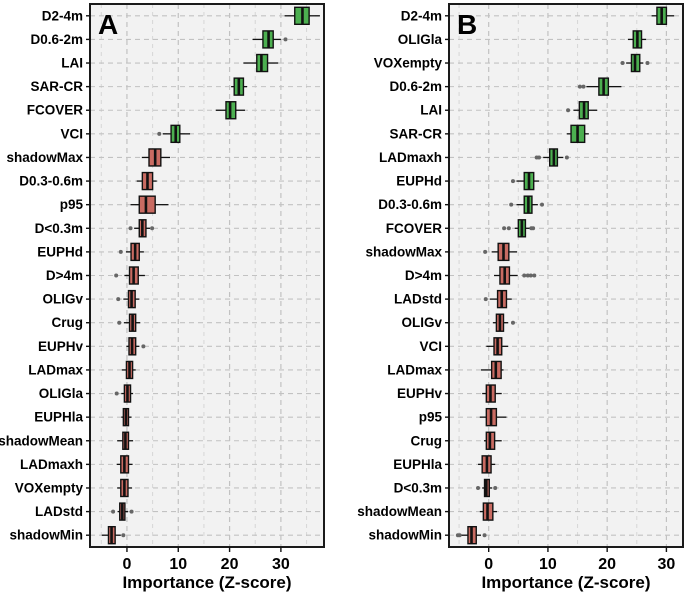 The image size is (685, 593). Describe the element at coordinates (488, 564) in the screenshot. I see `x-tick-label: 0` at that location.